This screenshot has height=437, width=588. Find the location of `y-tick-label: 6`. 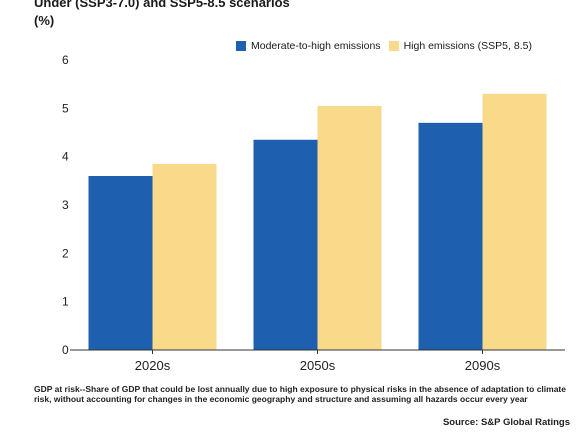

y-tick-label: 6 is located at coordinates (65, 60).